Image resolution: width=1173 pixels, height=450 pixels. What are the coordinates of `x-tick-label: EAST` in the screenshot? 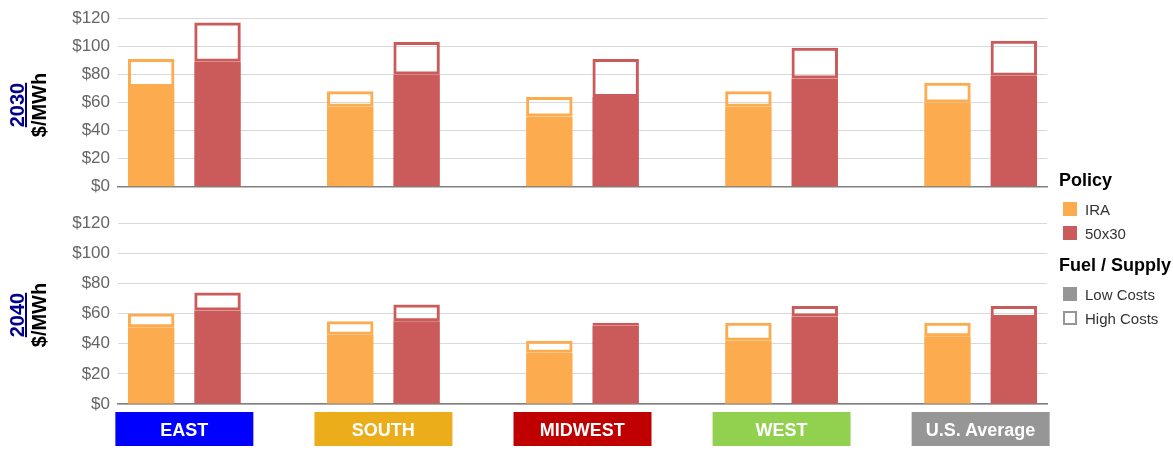 It's located at (184, 429).